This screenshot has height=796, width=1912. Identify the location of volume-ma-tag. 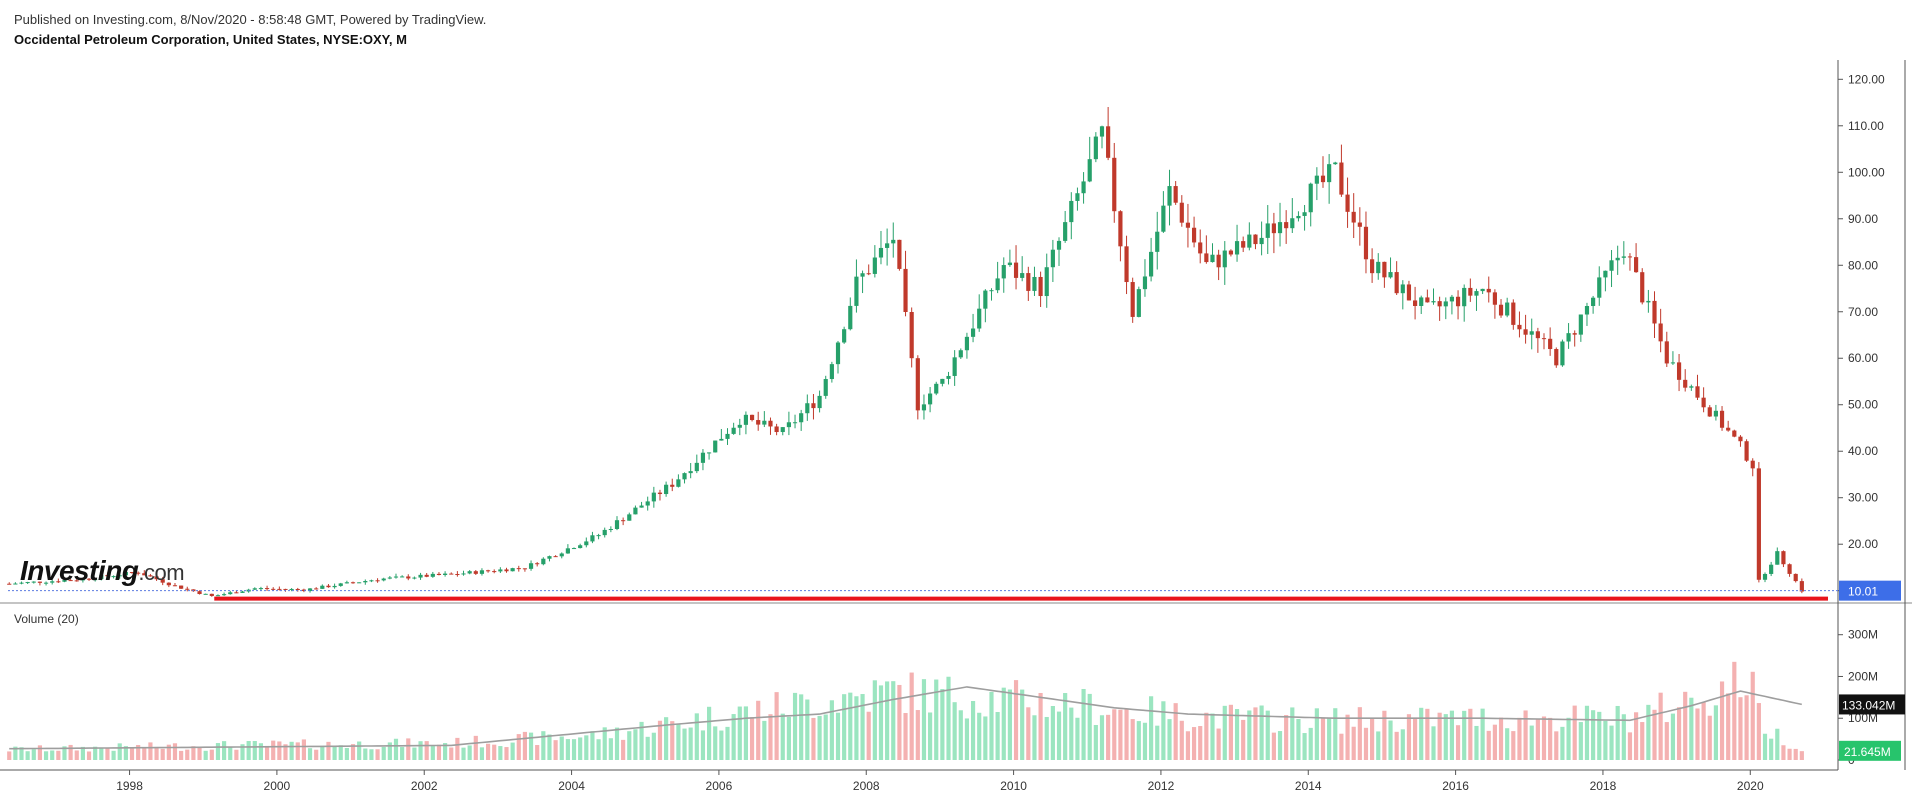
(1872, 704).